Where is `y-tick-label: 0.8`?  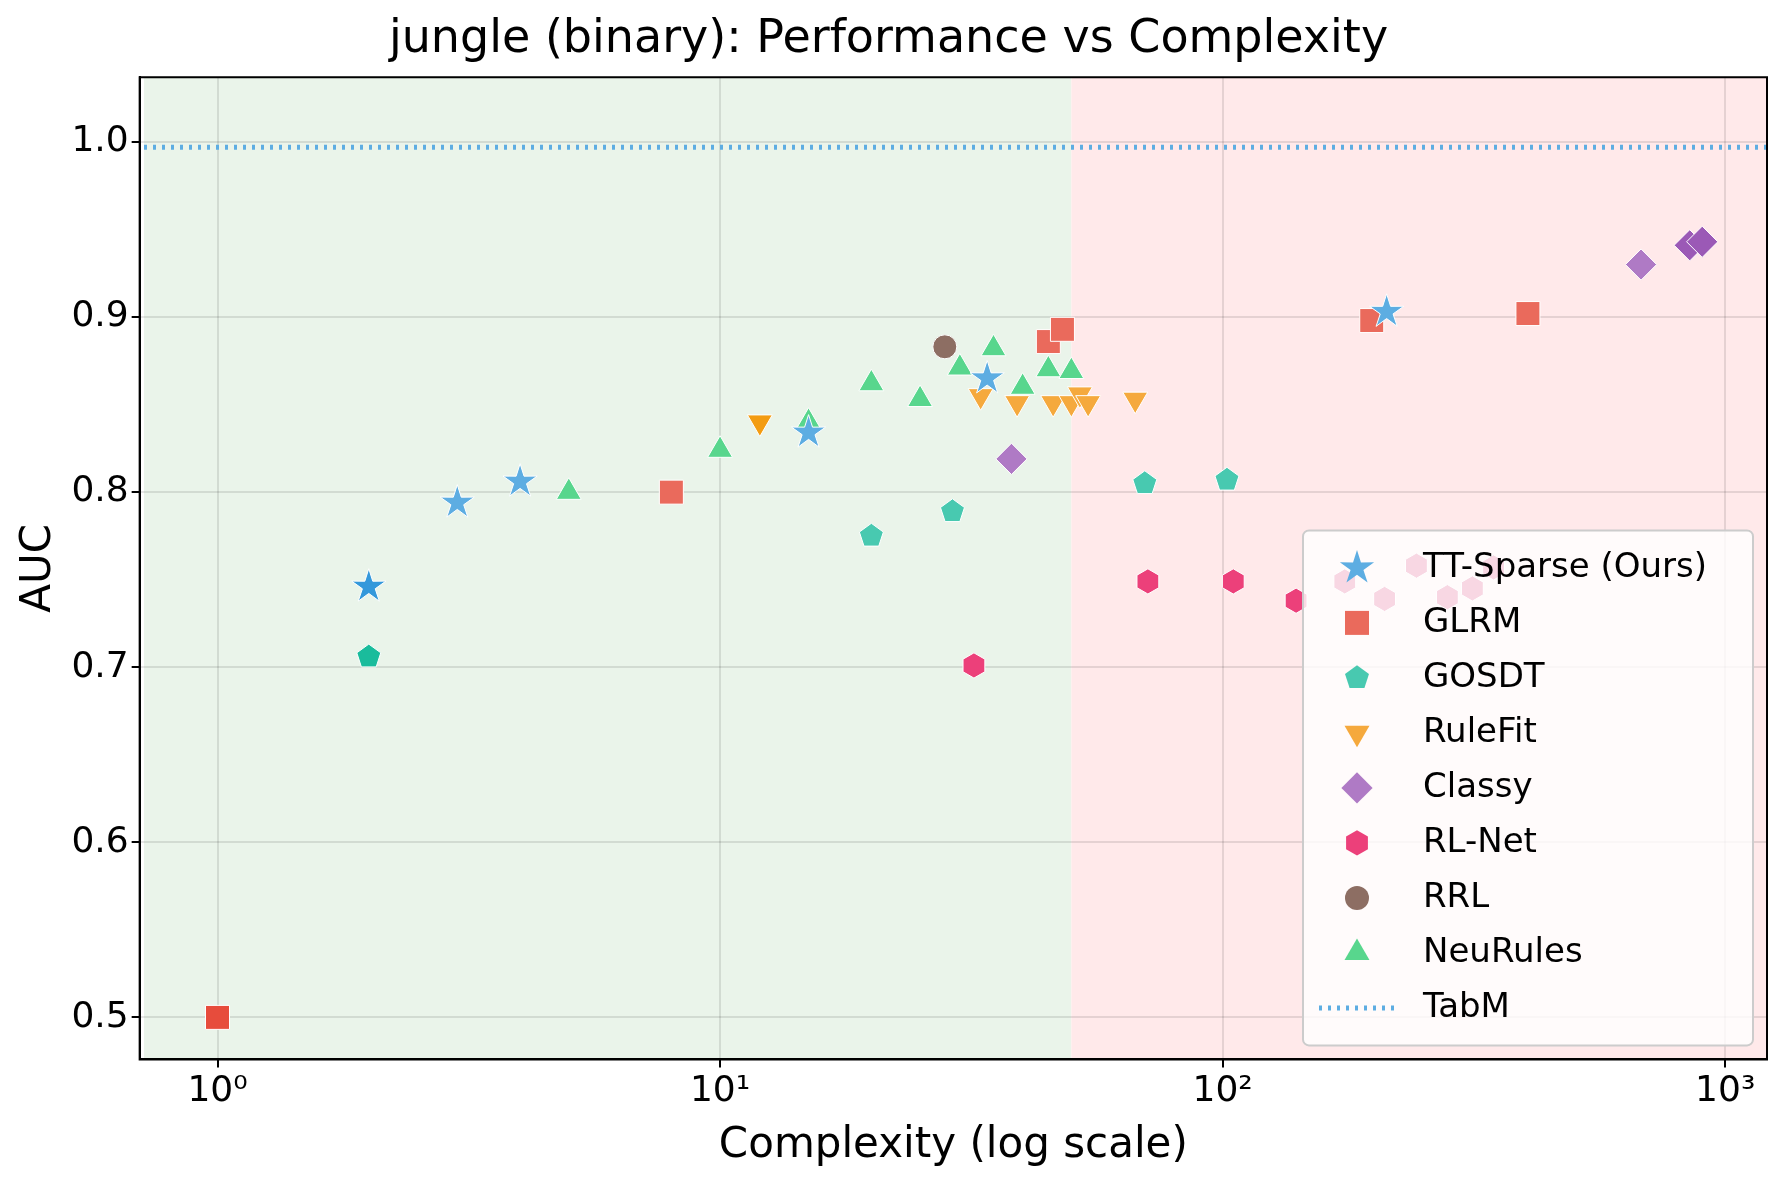
y-tick-label: 0.8 is located at coordinates (100, 489).